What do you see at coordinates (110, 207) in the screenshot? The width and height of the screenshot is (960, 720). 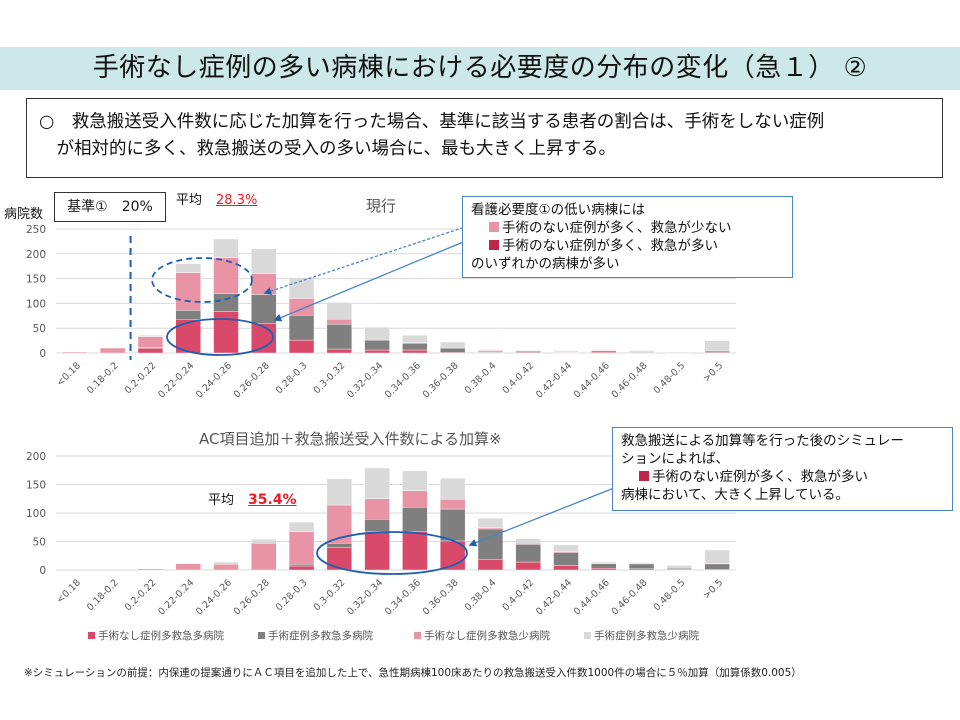 I see `threshold-label-box: 基準① 20%` at bounding box center [110, 207].